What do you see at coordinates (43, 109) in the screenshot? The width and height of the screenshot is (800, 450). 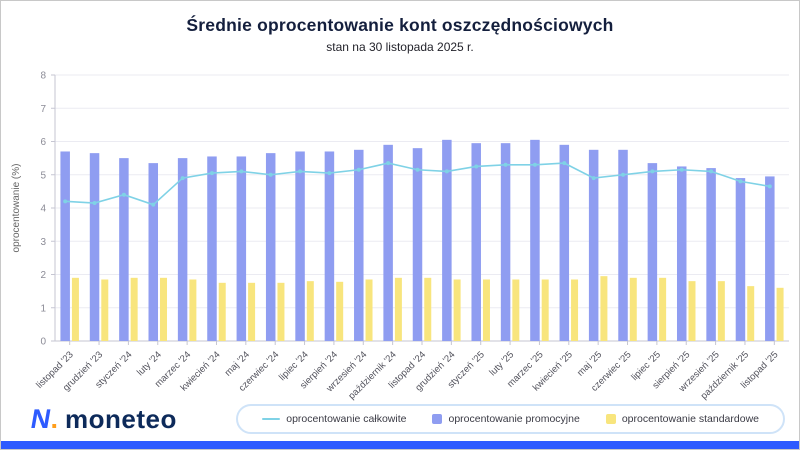 I see `y-tick-label: 7` at bounding box center [43, 109].